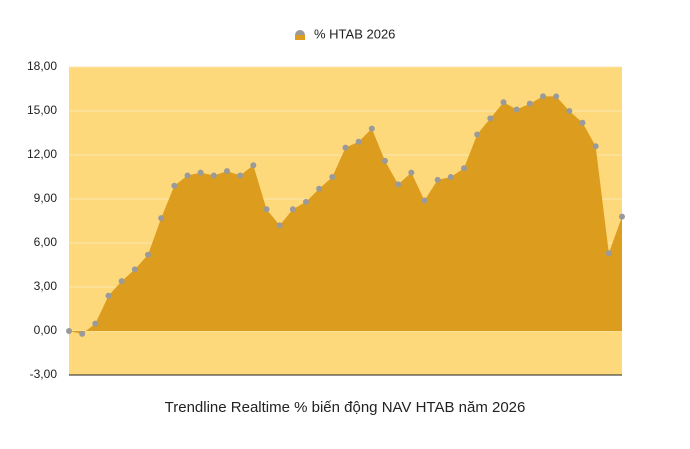 The height and width of the screenshot is (449, 690). I want to click on y-tick-label: 12,00, so click(42, 154).